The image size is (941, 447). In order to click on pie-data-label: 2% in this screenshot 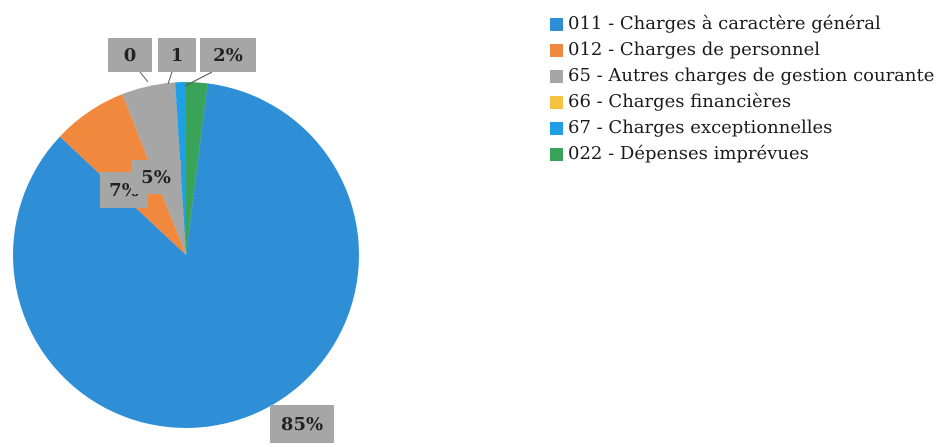, I will do `click(228, 55)`.